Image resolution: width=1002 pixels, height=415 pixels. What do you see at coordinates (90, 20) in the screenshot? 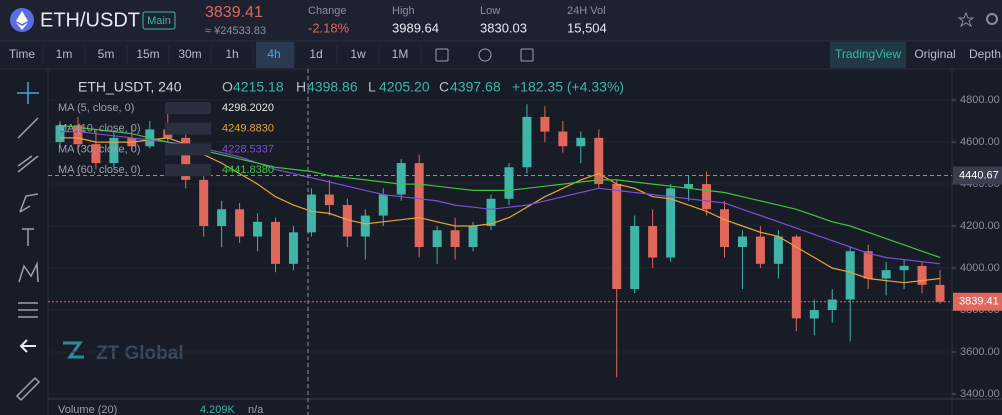
I see `pair: ETH/USDT` at bounding box center [90, 20].